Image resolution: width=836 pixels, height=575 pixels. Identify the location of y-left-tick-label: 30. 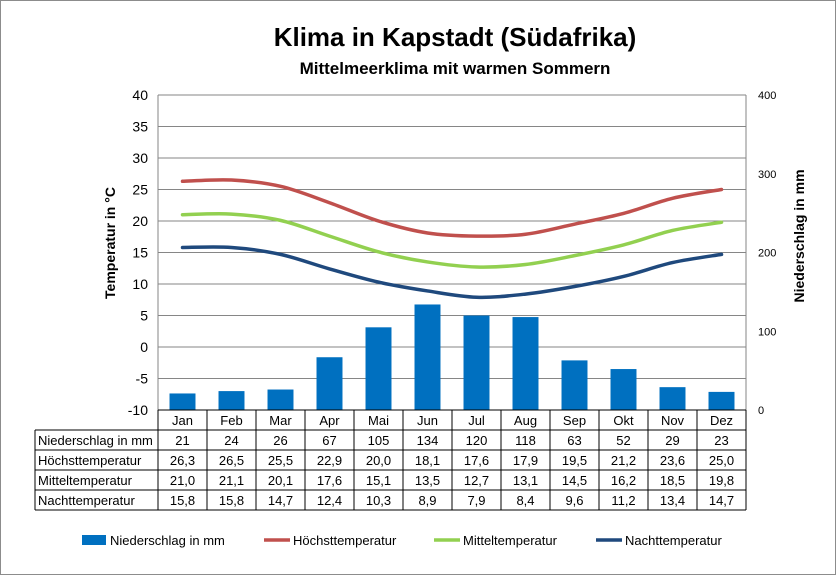
(140, 158).